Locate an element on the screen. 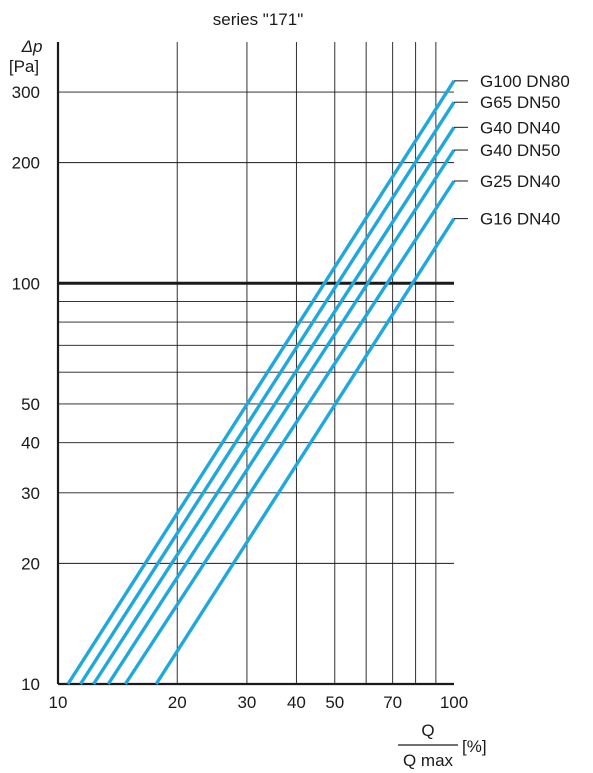 Image resolution: width=593 pixels, height=773 pixels. y-tick-label: 300 is located at coordinates (26, 92).